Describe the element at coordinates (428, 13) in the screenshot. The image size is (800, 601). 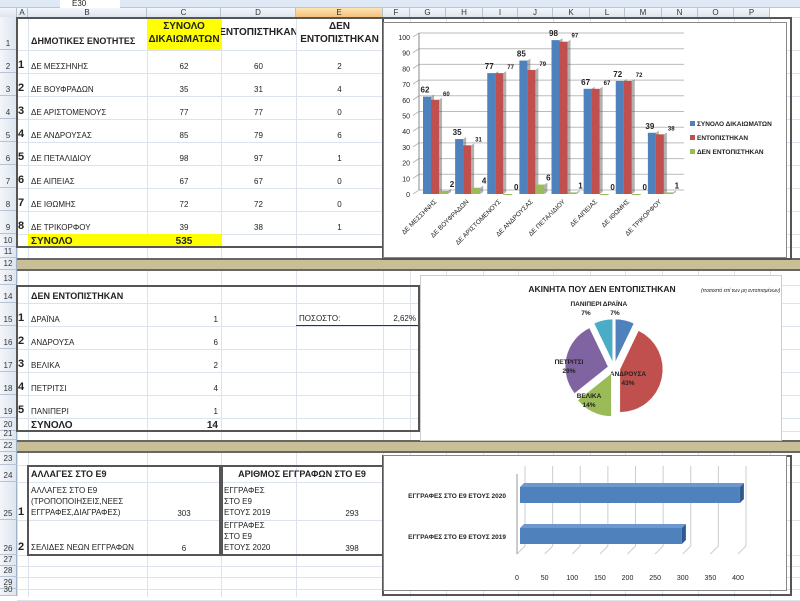
I see `column-header-G: G` at that location.